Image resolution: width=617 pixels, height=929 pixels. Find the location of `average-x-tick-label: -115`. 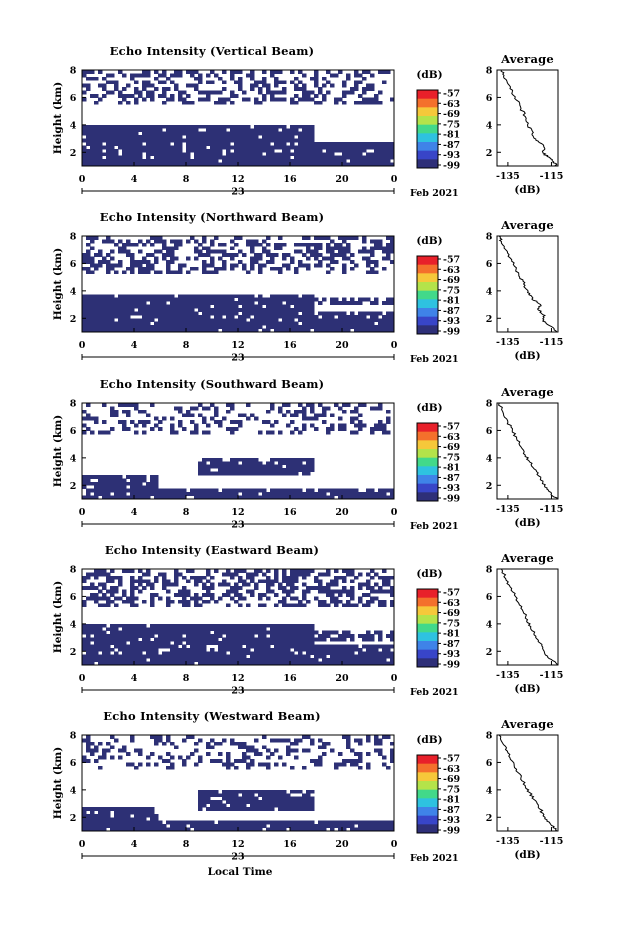

average-x-tick-label: -115 is located at coordinates (552, 509).